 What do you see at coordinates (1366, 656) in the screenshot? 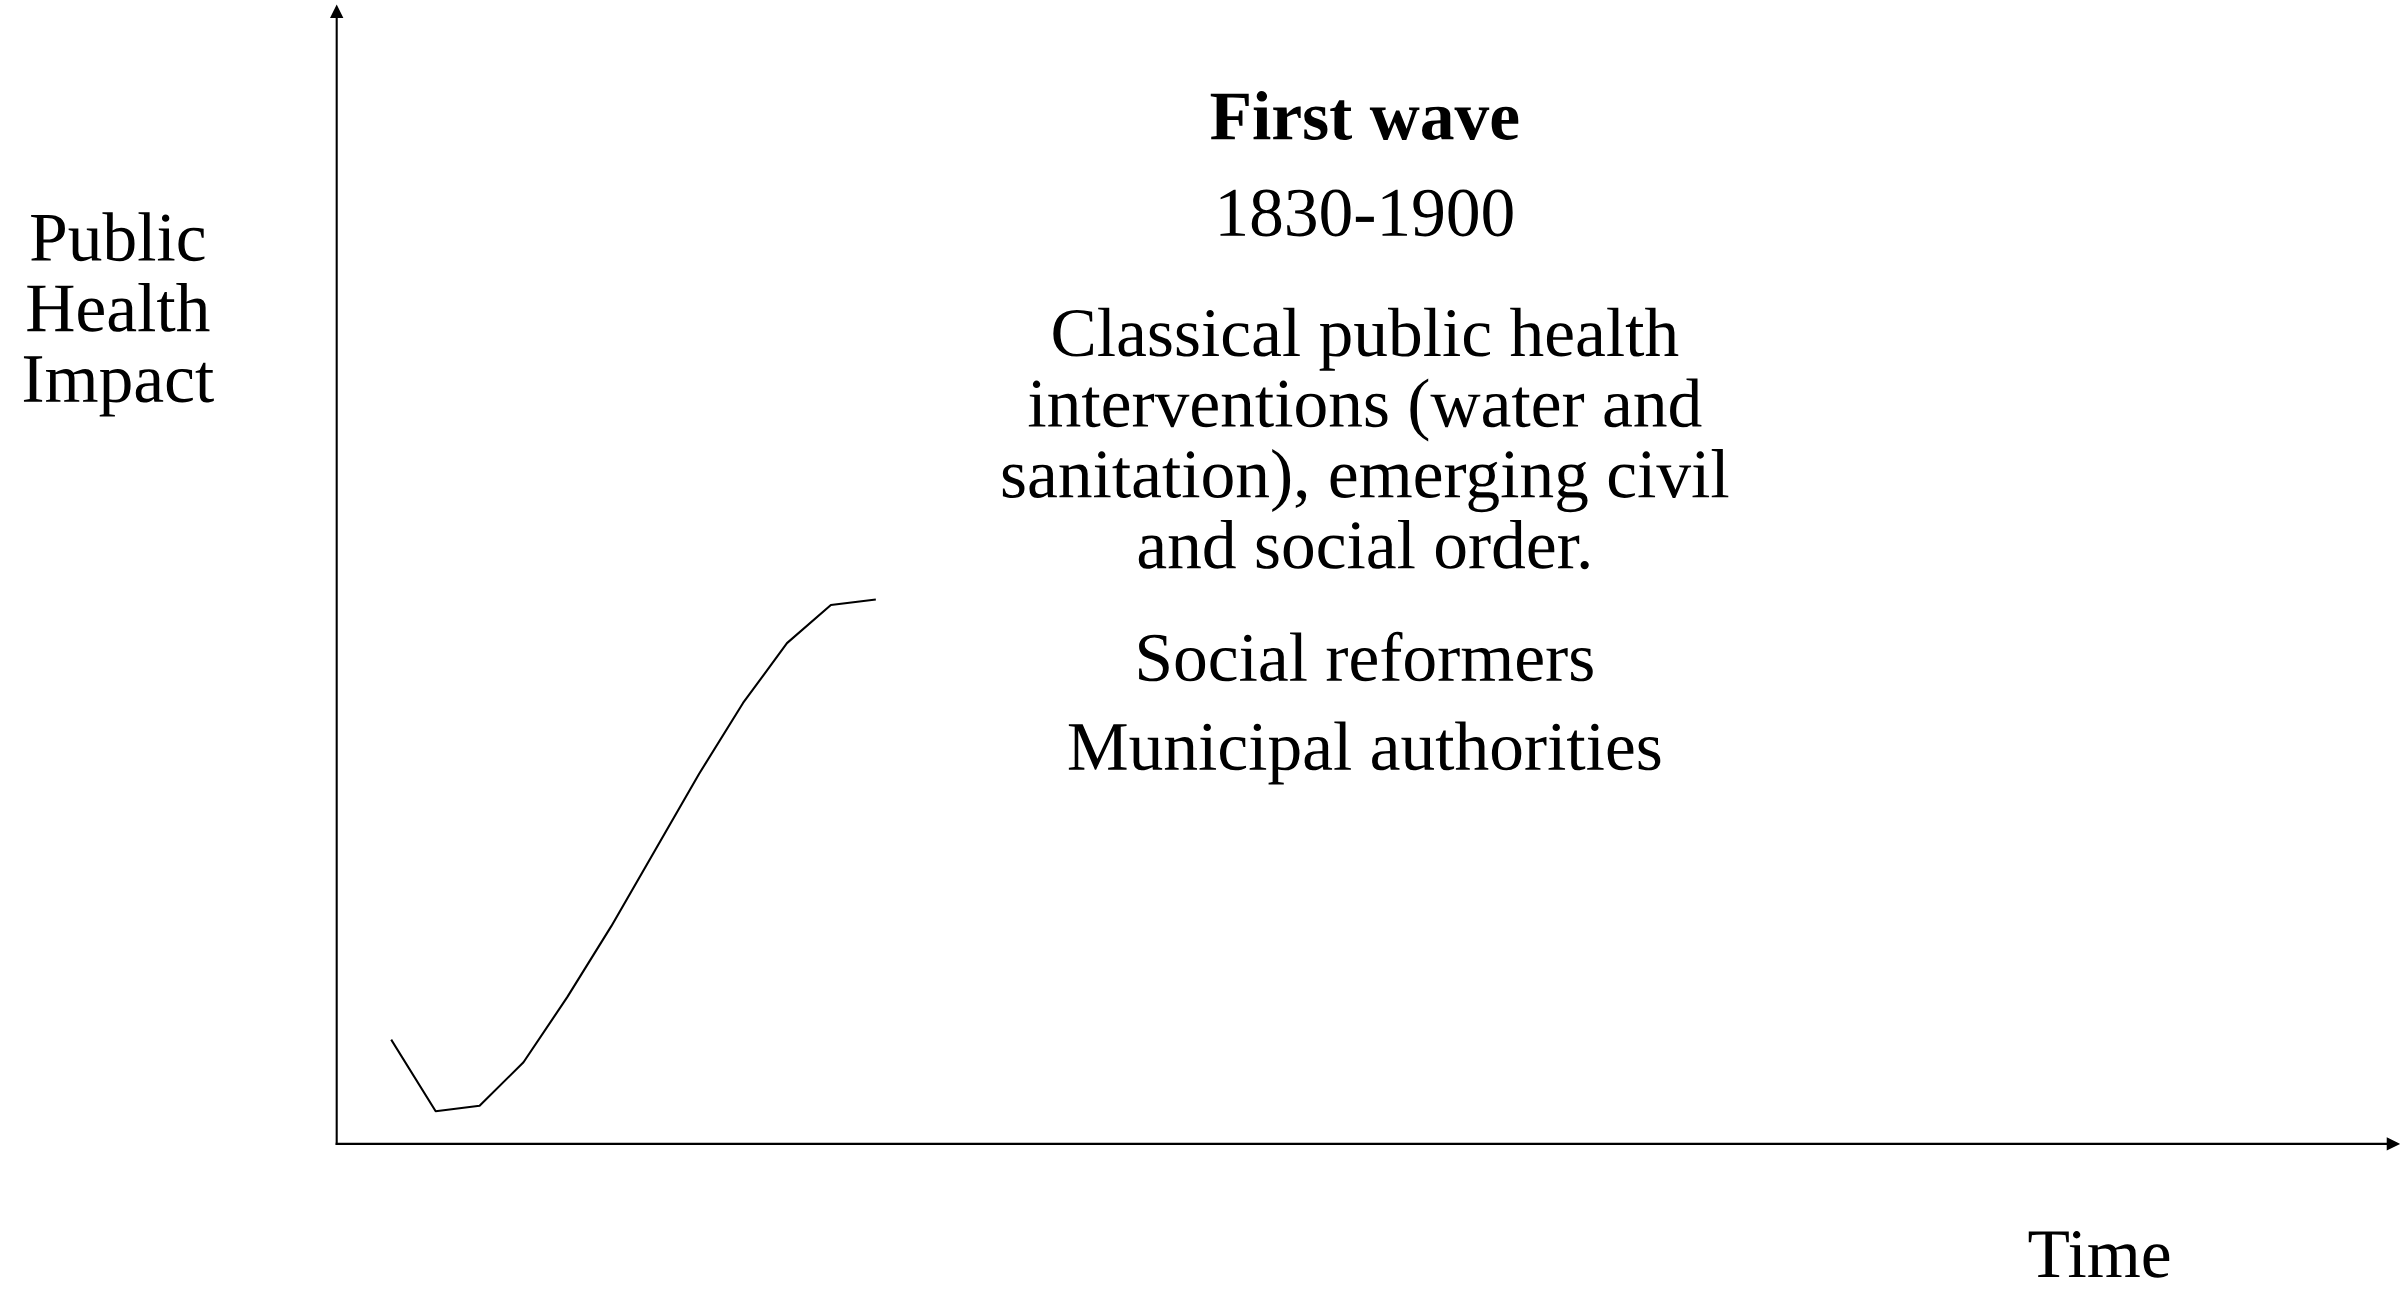
I see `text: Social reformers` at bounding box center [1366, 656].